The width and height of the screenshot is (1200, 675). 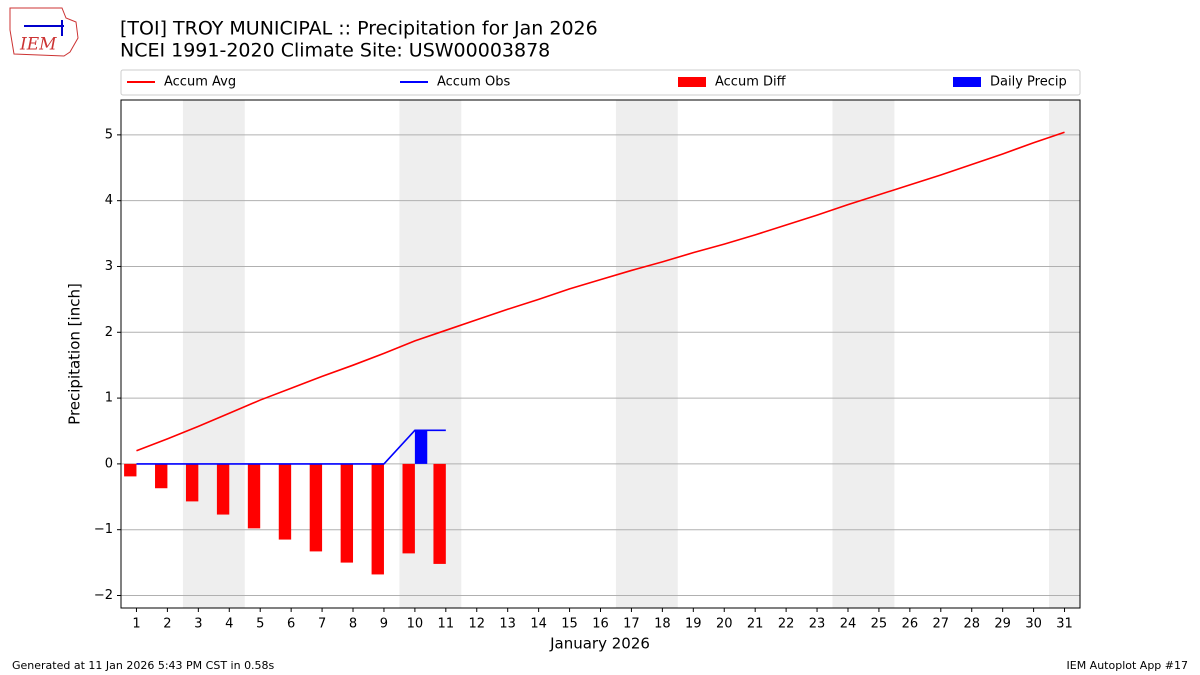 What do you see at coordinates (751, 82) in the screenshot?
I see `legend-label: Accum Diff` at bounding box center [751, 82].